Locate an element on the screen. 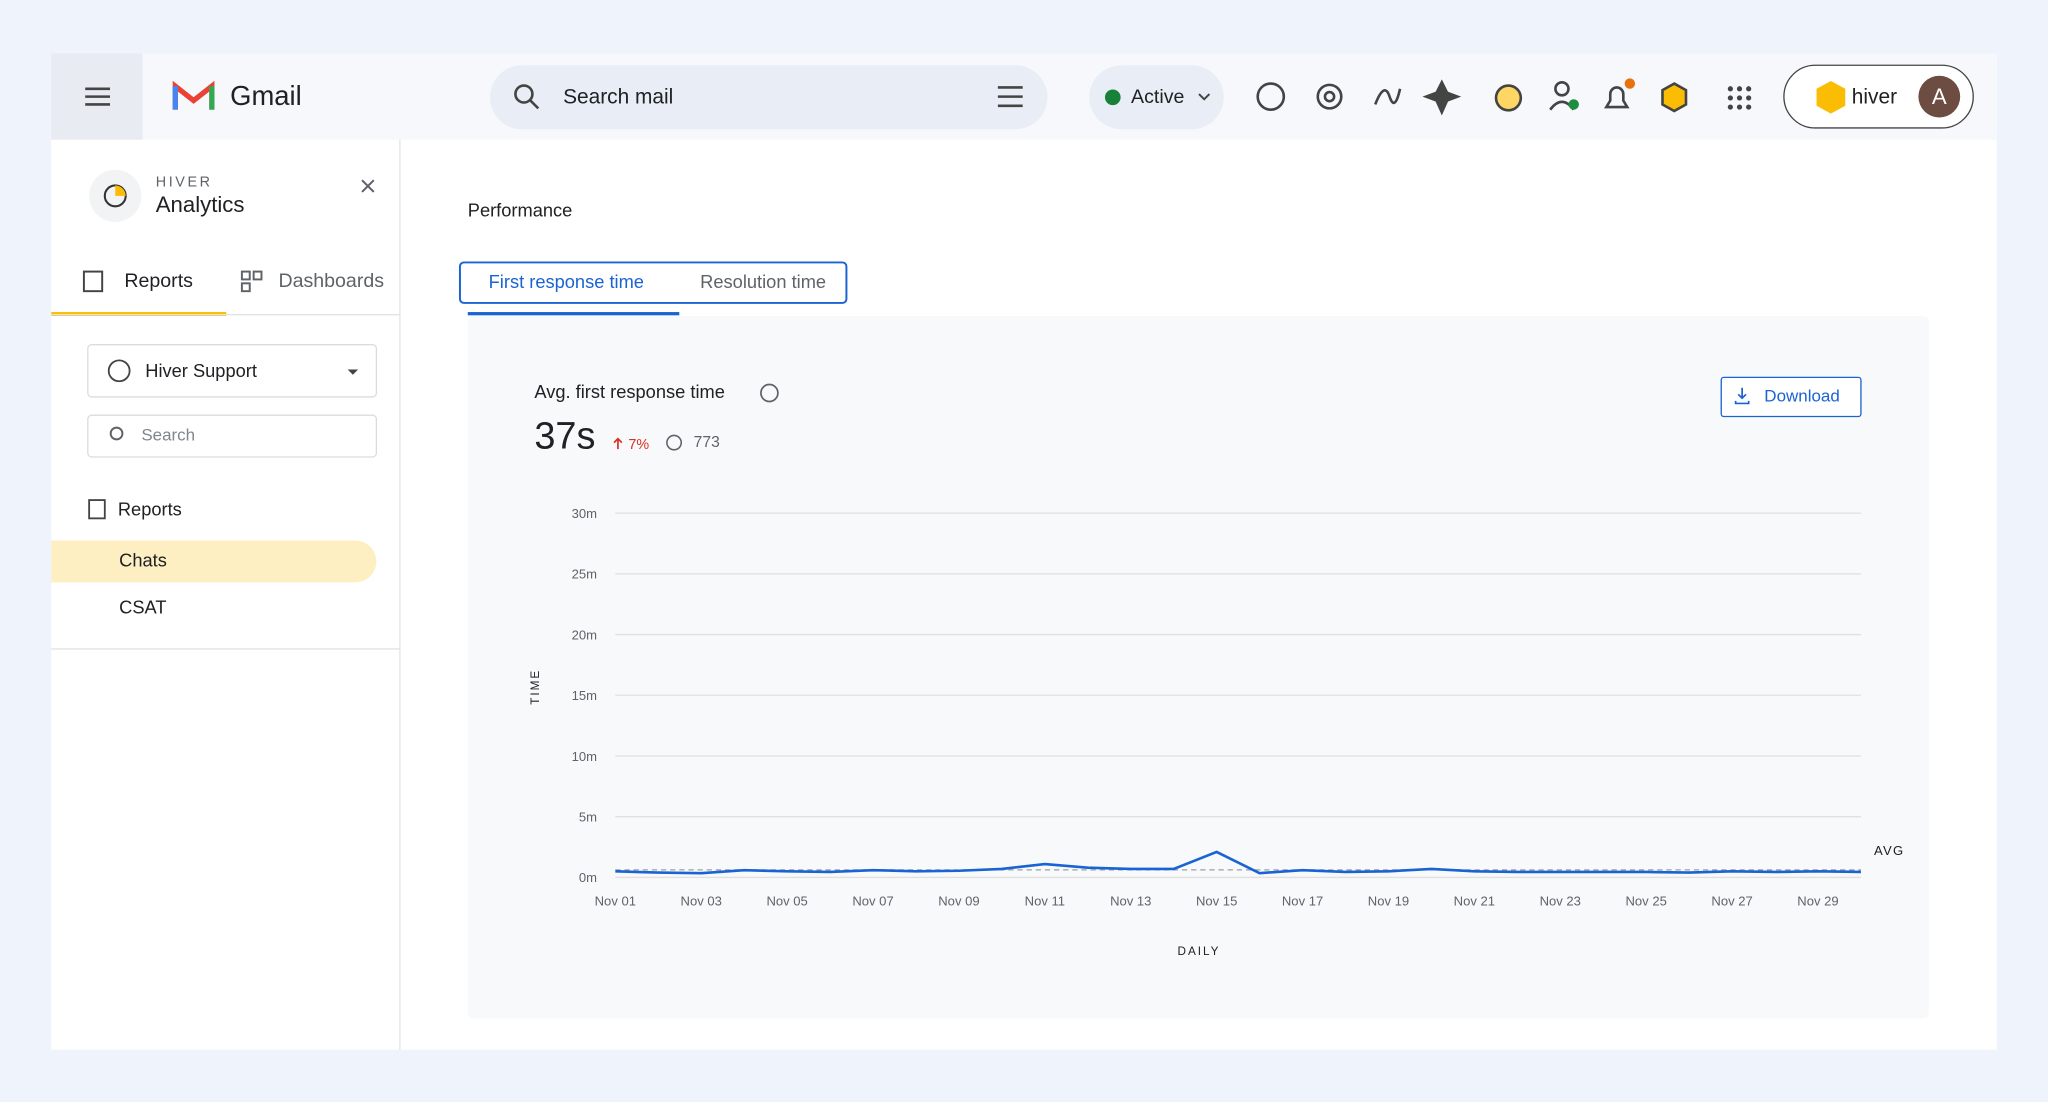 The height and width of the screenshot is (1102, 2048). gmail-logo is located at coordinates (193, 95).